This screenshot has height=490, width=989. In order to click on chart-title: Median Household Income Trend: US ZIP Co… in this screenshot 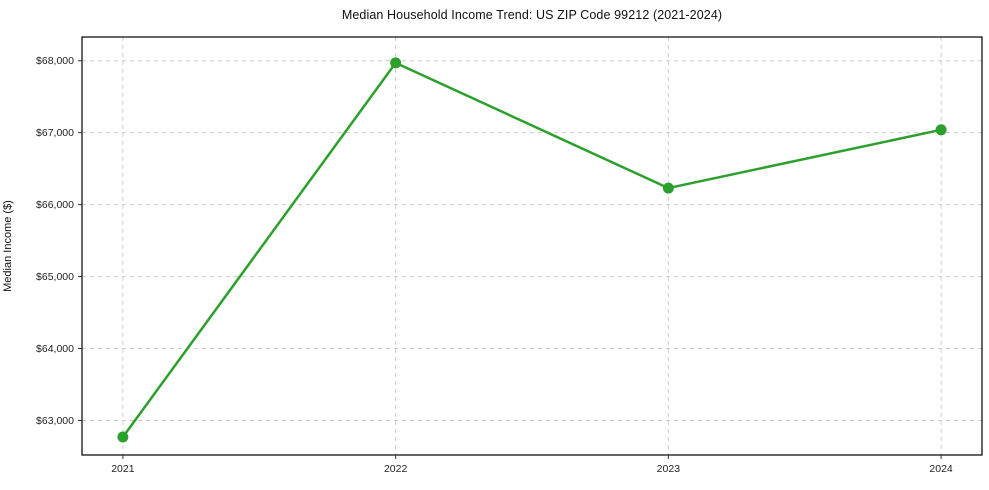, I will do `click(532, 15)`.